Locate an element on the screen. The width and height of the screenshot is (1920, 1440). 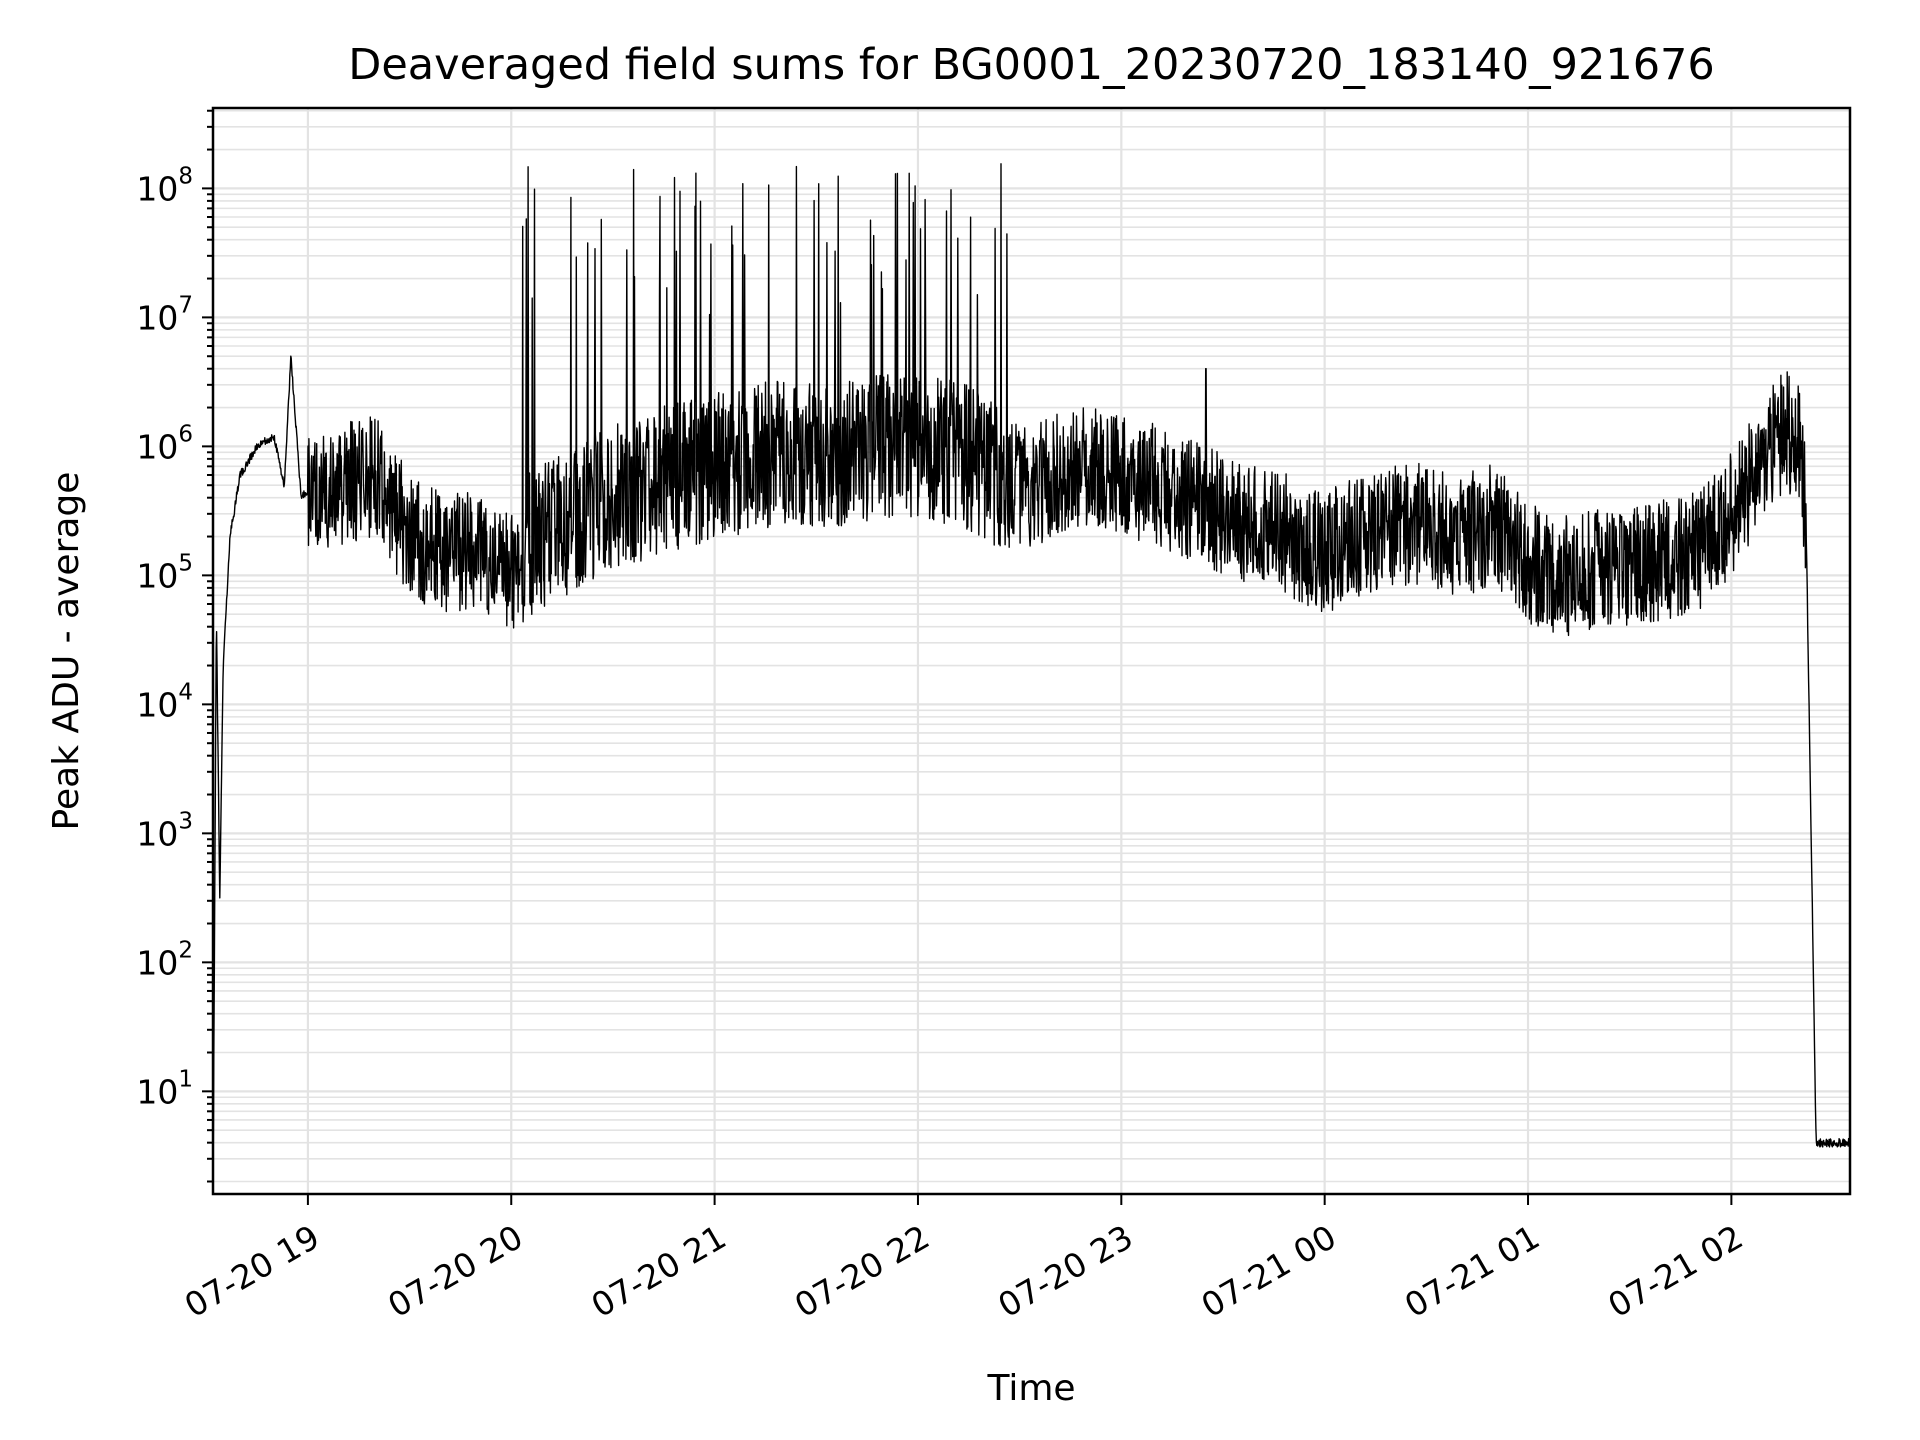
y-tick-label-exponent: 5 is located at coordinates (185, 563).